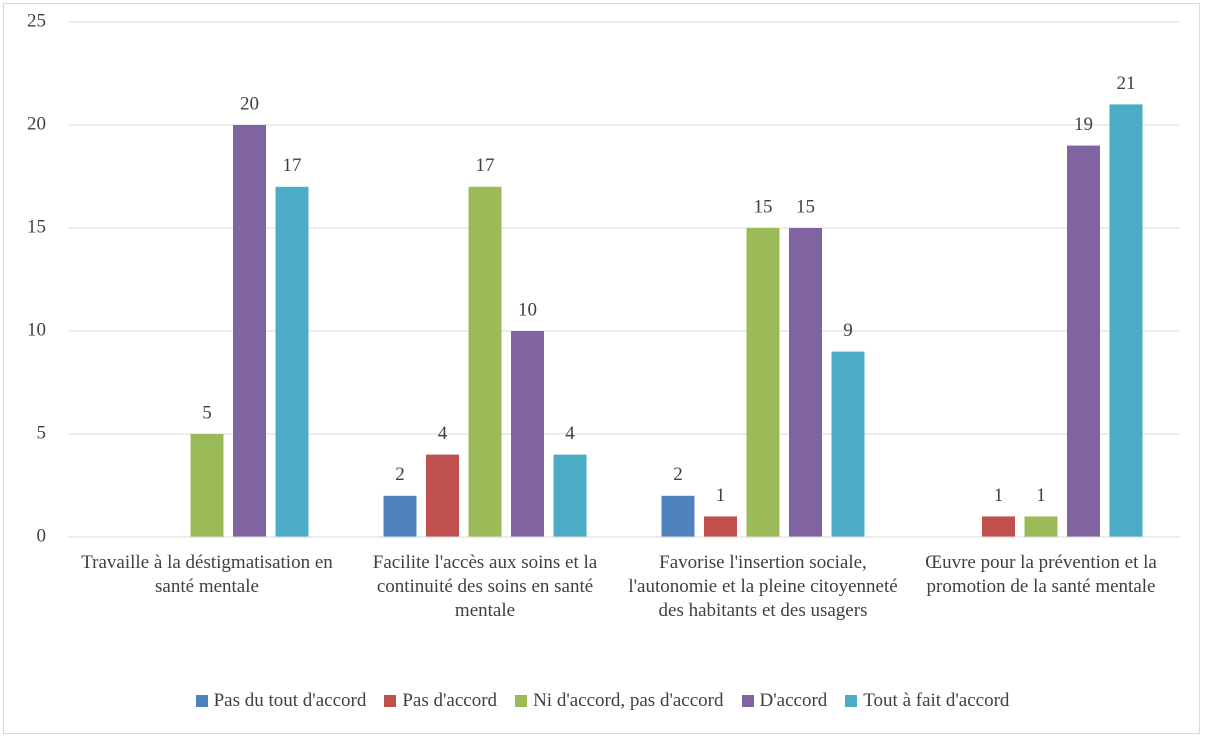 This screenshot has width=1205, height=739. I want to click on legend-item: Pas d'accord, so click(440, 701).